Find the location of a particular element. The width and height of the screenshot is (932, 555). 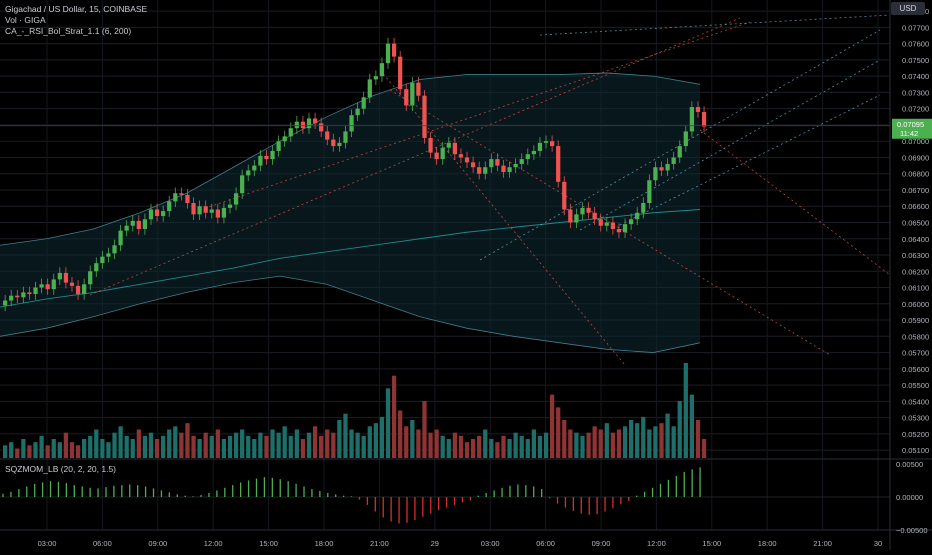

price-tick-label: 0.05500 is located at coordinates (915, 385).